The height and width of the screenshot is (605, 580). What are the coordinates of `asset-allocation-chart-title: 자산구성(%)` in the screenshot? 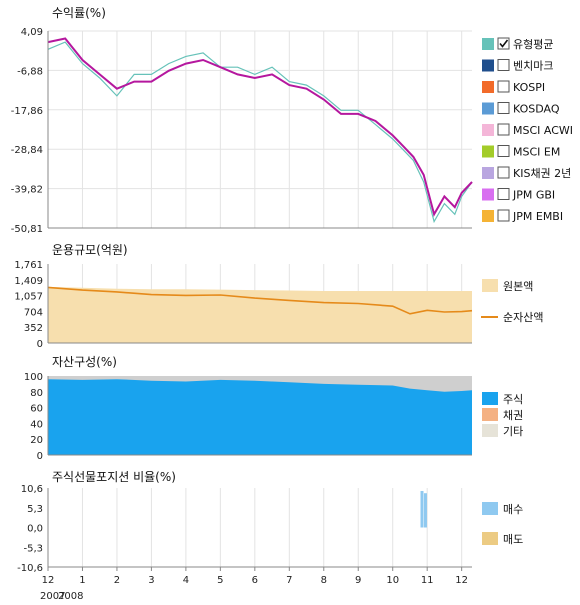 It's located at (84, 362).